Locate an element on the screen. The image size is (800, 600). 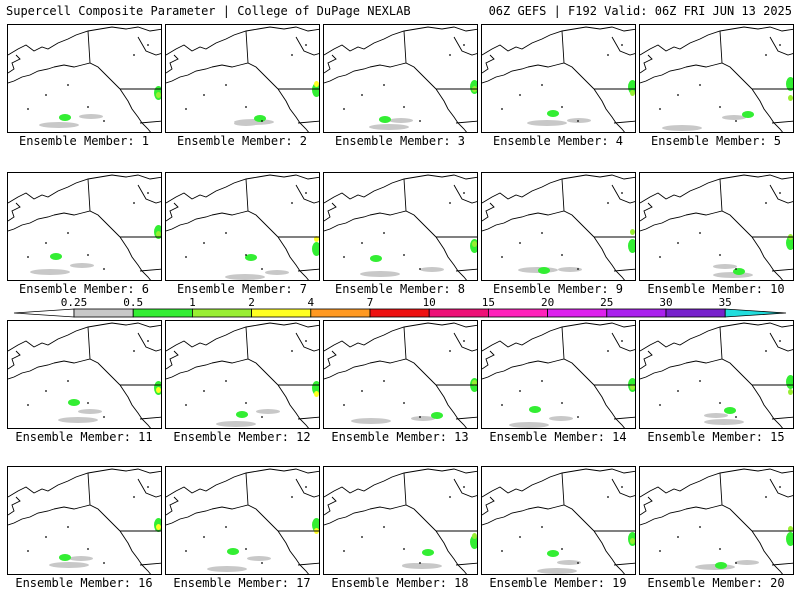
colorbar-tick-label: 4 is located at coordinates (310, 302).